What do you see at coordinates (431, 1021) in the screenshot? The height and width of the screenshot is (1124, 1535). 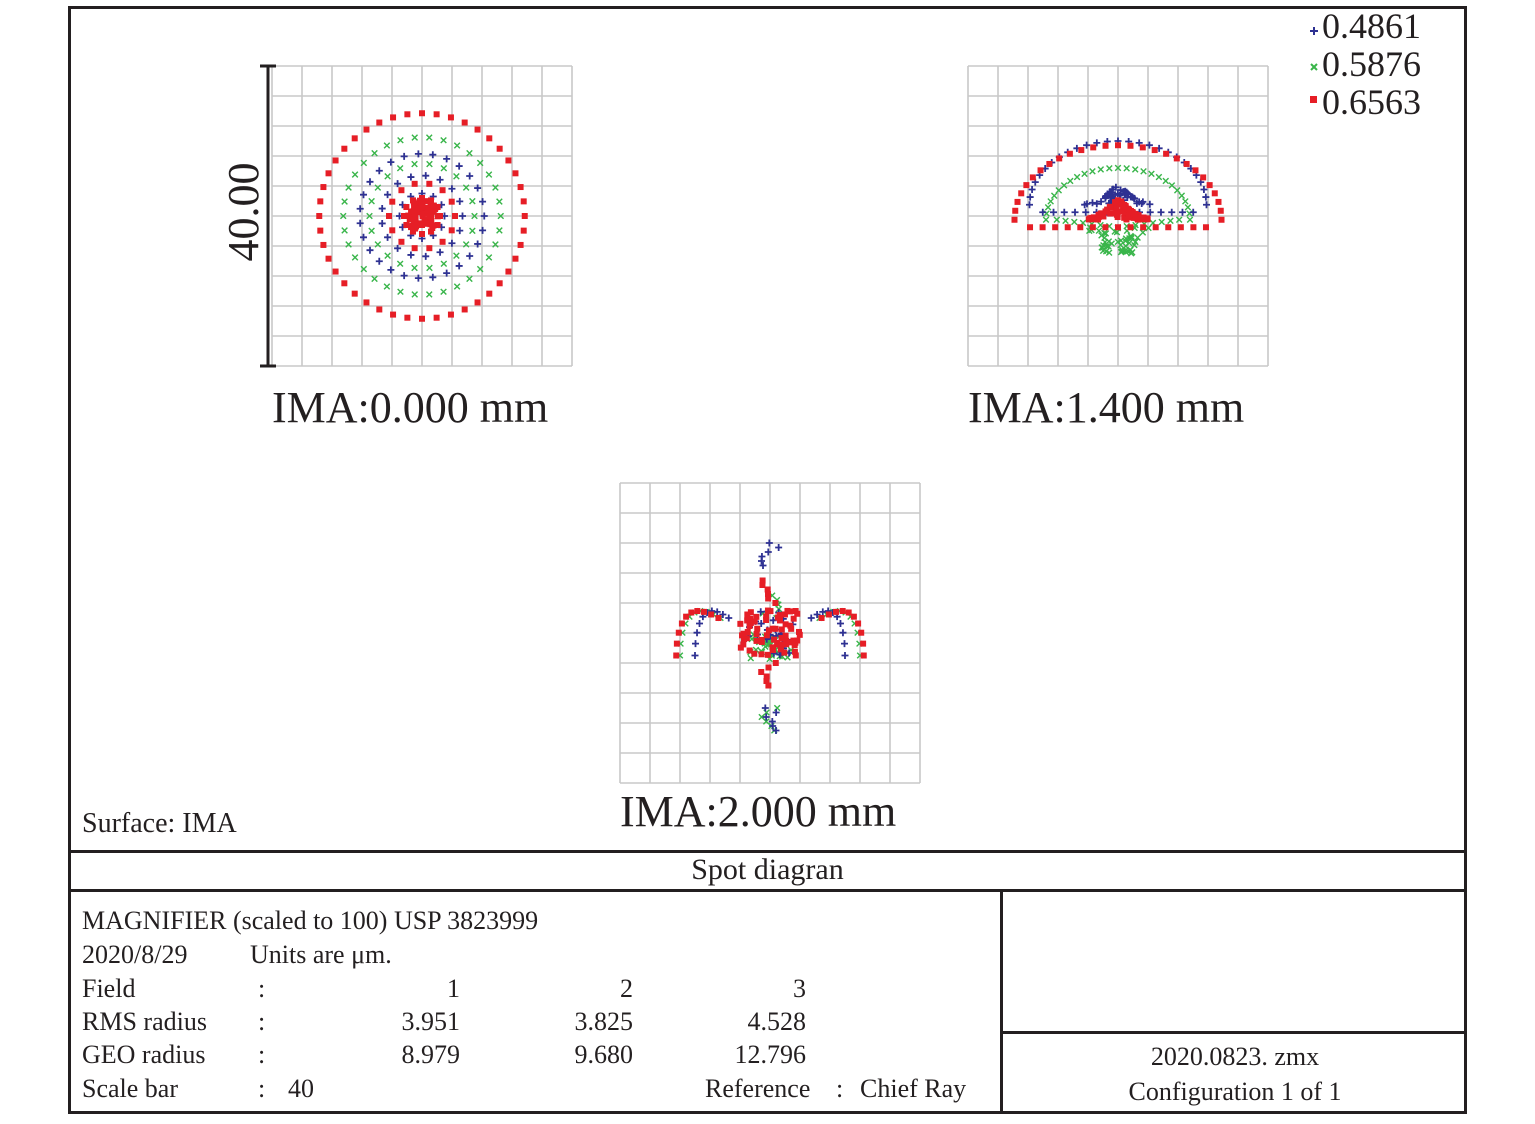 I see `rms-value: 3.951` at bounding box center [431, 1021].